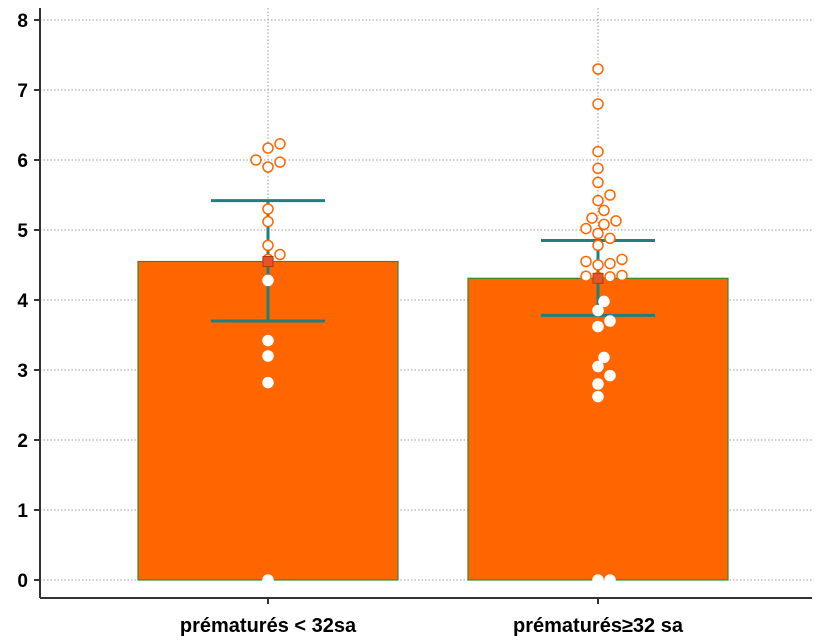 The image size is (819, 644). What do you see at coordinates (22, 161) in the screenshot?
I see `y-tick-label: 6` at bounding box center [22, 161].